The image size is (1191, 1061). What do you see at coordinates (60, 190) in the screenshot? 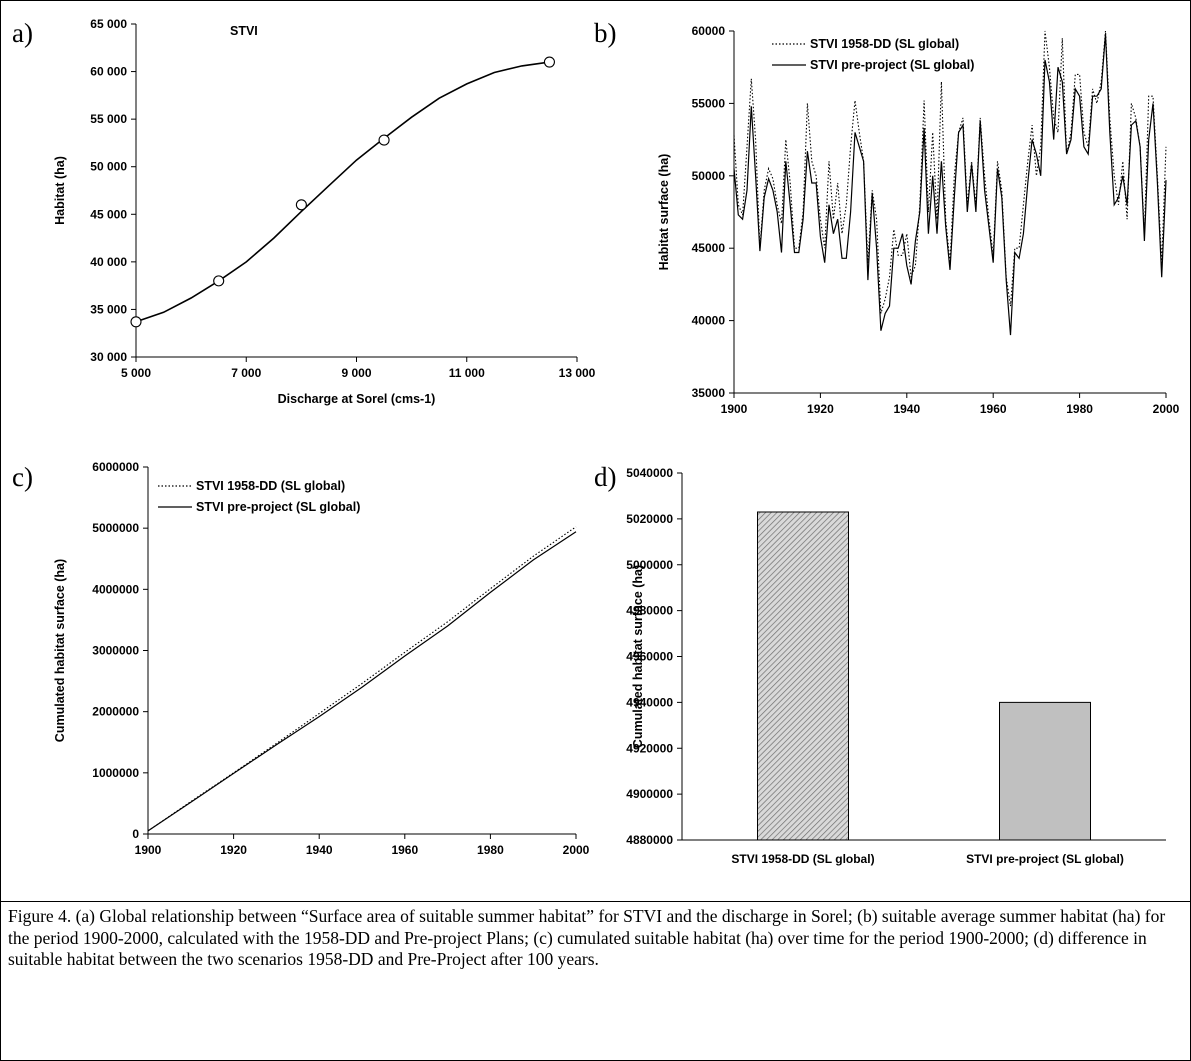
I see `panel-a-y-axis-title: Habitat (ha)` at bounding box center [60, 190].